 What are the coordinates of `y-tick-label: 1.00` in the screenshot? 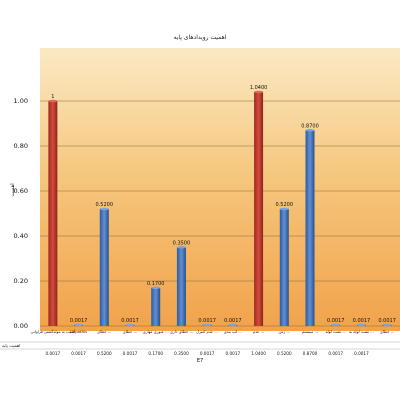 It's located at (21, 101).